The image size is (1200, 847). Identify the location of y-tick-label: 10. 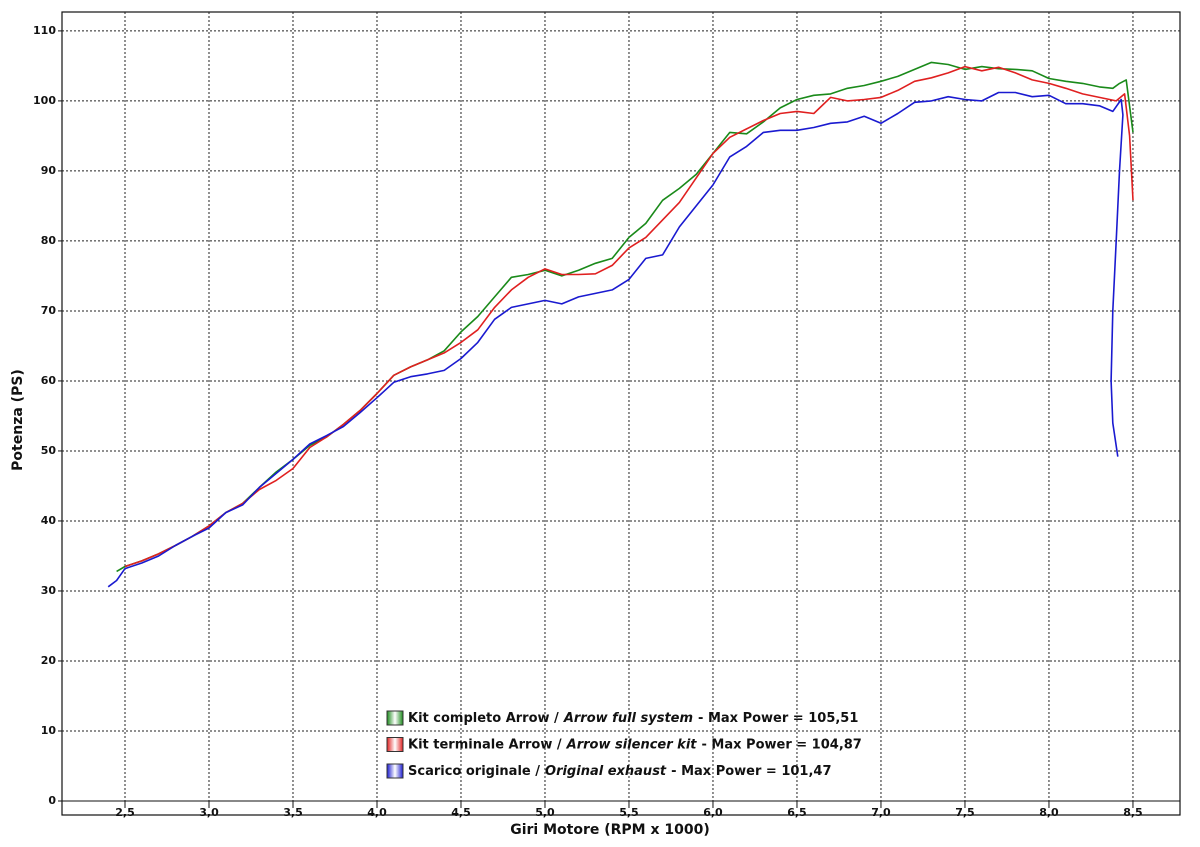
(49, 730).